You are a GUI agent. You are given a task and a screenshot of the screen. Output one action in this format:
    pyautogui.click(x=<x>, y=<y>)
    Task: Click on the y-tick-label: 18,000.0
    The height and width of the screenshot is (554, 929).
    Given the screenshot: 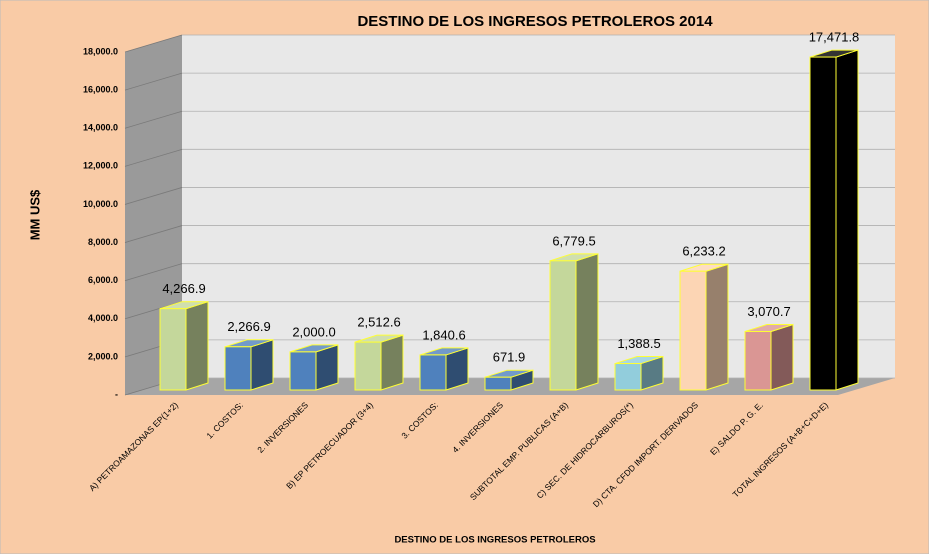 What is the action you would take?
    pyautogui.click(x=100, y=51)
    